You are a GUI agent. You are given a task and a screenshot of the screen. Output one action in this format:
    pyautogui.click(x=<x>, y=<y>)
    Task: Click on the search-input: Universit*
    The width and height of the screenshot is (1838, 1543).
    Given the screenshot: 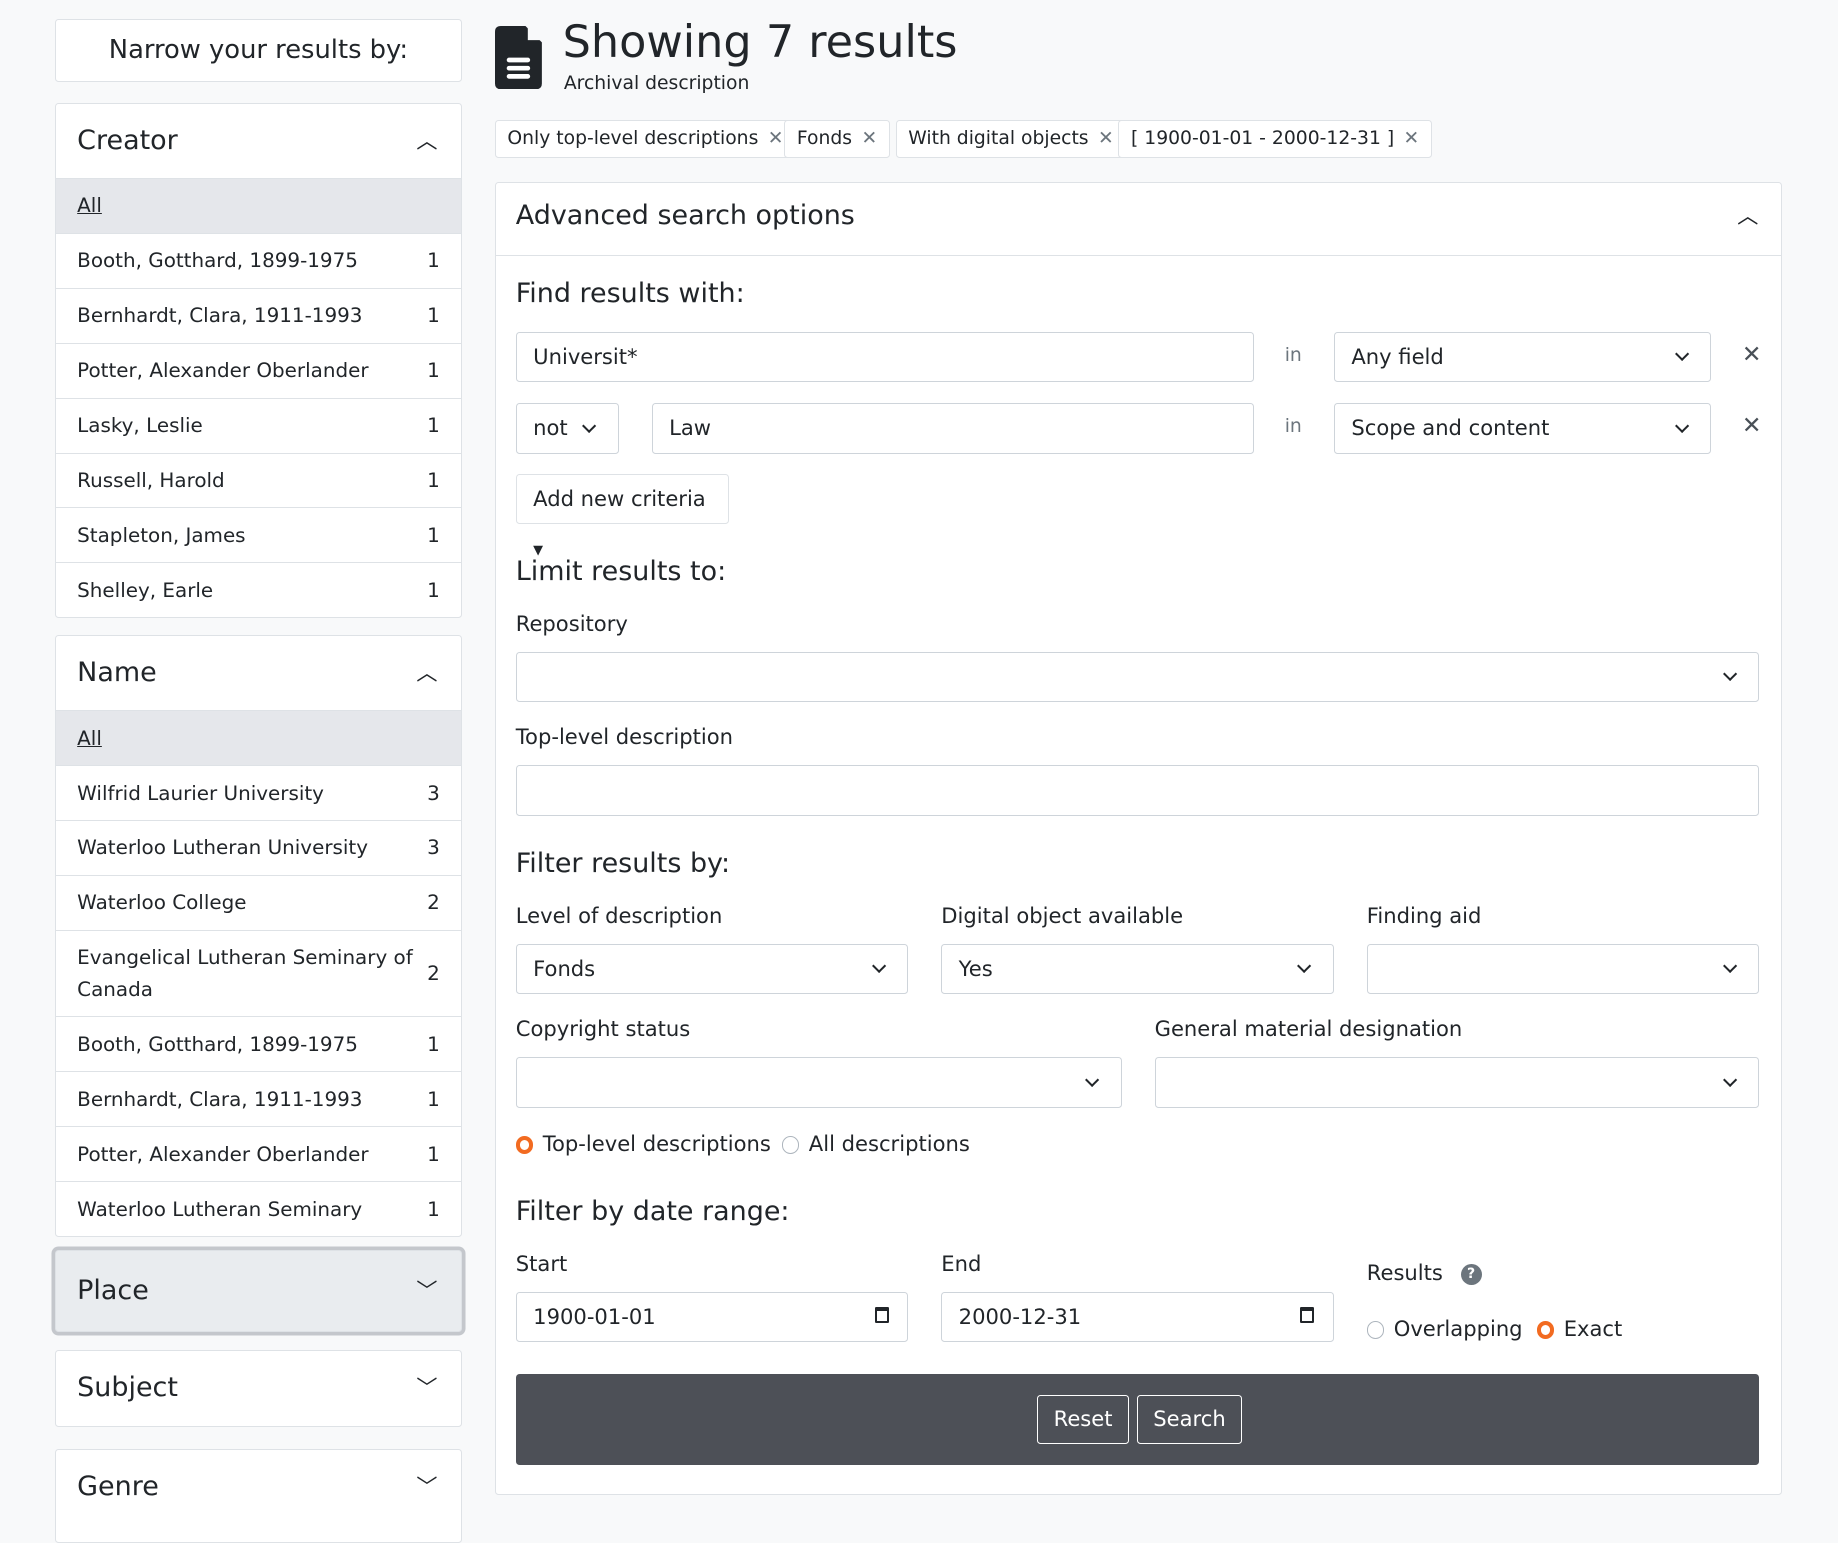 What is the action you would take?
    pyautogui.click(x=885, y=357)
    